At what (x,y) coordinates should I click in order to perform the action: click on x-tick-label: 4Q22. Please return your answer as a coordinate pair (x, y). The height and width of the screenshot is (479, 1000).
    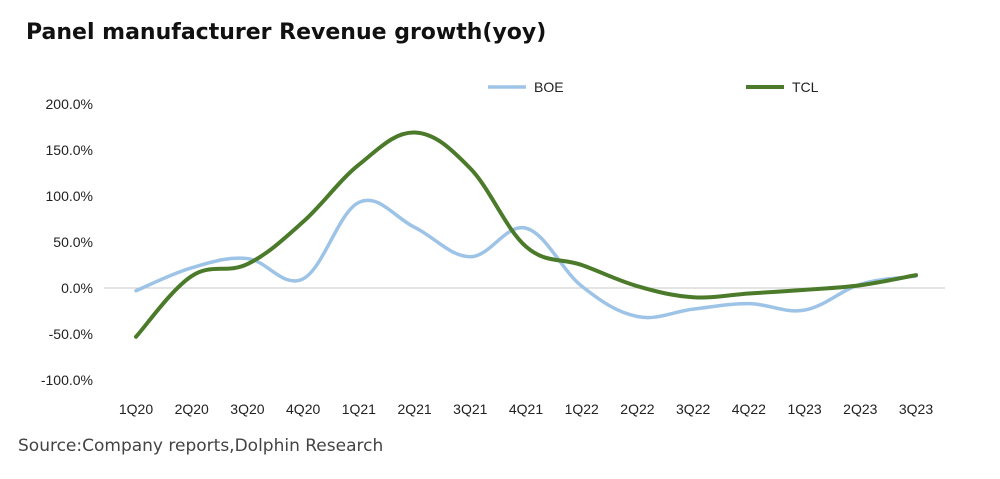
    Looking at the image, I should click on (749, 409).